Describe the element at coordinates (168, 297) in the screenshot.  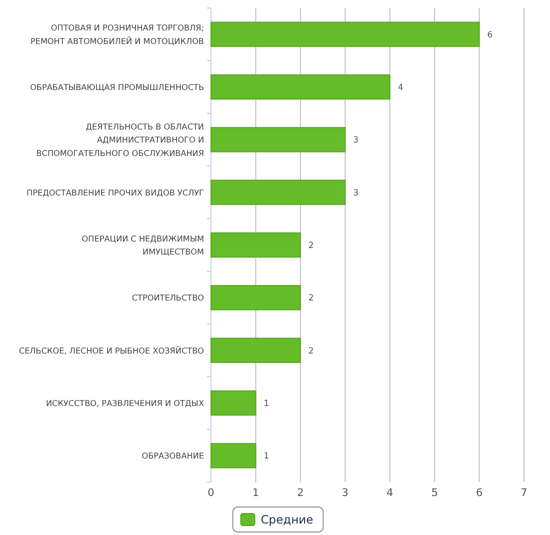
I see `y-tick-label: СТРОИТЕЛЬСТВО` at that location.